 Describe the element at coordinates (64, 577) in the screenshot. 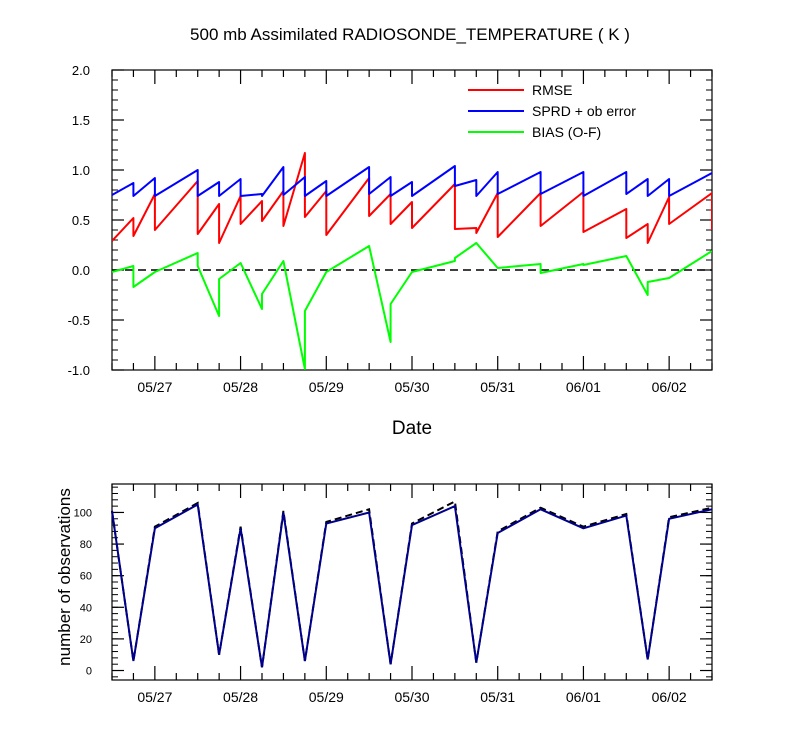

I see `y-axis-label-bottom: number of observations` at that location.